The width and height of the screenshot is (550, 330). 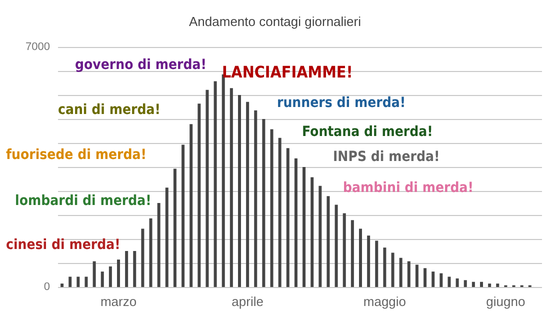 What do you see at coordinates (386, 157) in the screenshot?
I see `annotation: INPS di merda!` at bounding box center [386, 157].